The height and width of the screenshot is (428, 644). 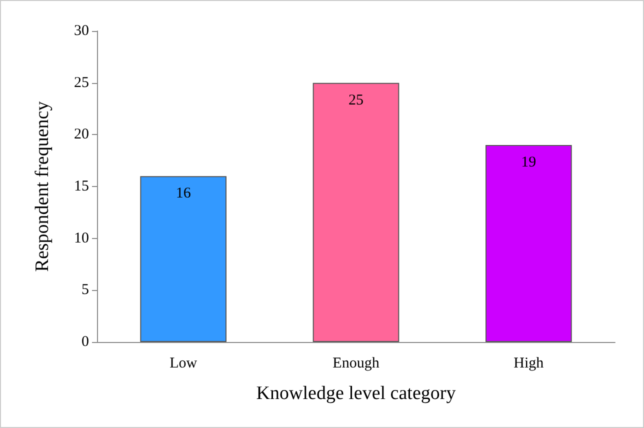 I want to click on y-axis-title: Respondent frequency, so click(x=42, y=186).